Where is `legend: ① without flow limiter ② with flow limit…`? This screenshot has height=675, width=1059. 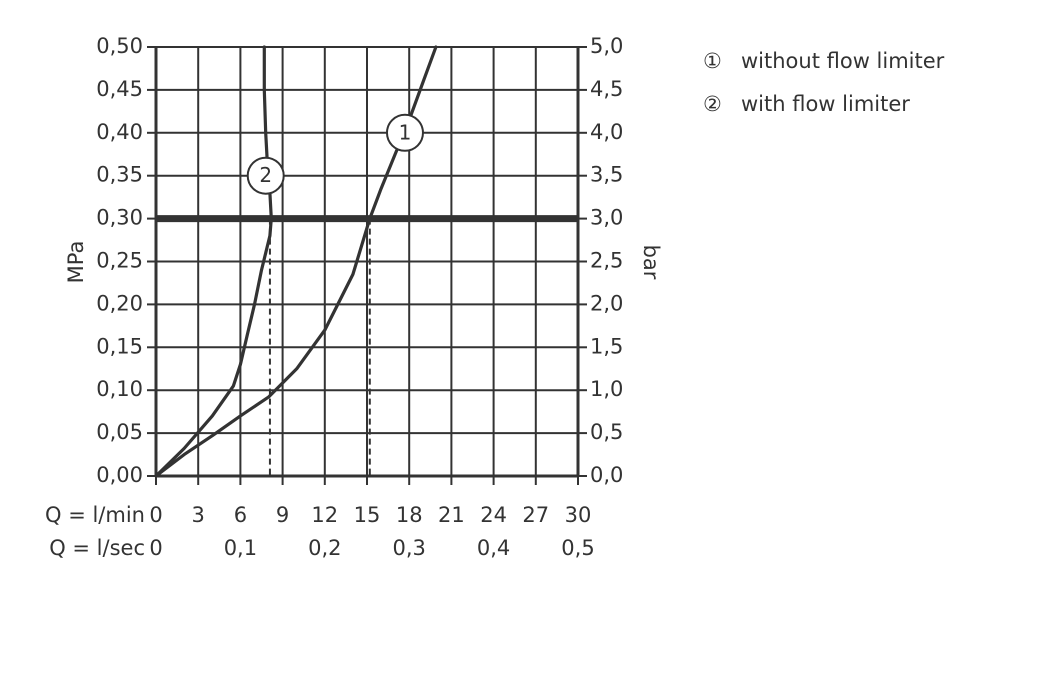 legend: ① without flow limiter ② with flow limit… is located at coordinates (824, 82).